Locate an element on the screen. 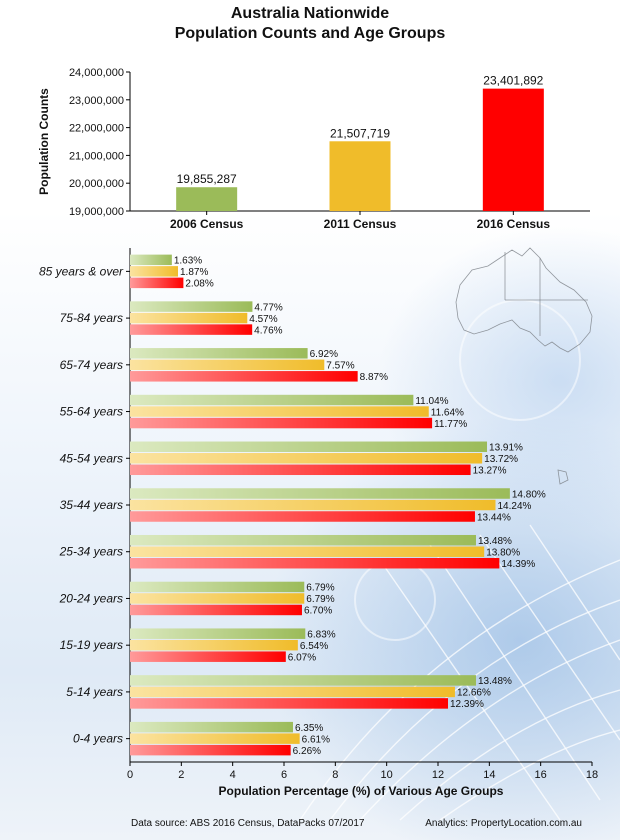 The height and width of the screenshot is (840, 620). age-bar-value-label: 7.57% is located at coordinates (340, 366).